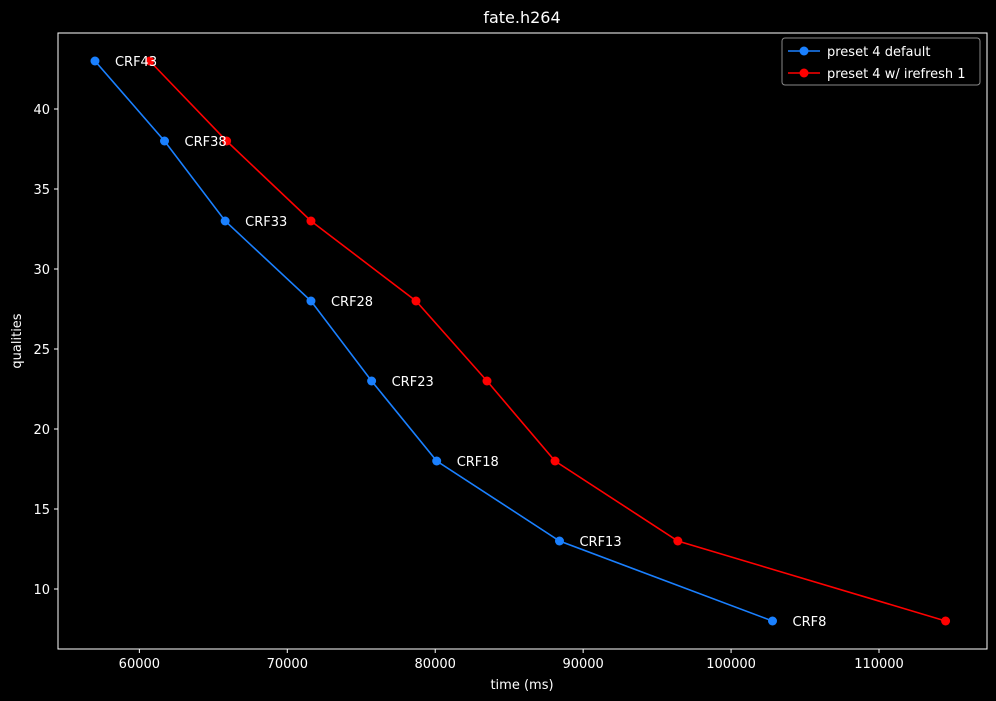 This screenshot has width=996, height=701. What do you see at coordinates (266, 222) in the screenshot?
I see `point-annotation: CRF33` at bounding box center [266, 222].